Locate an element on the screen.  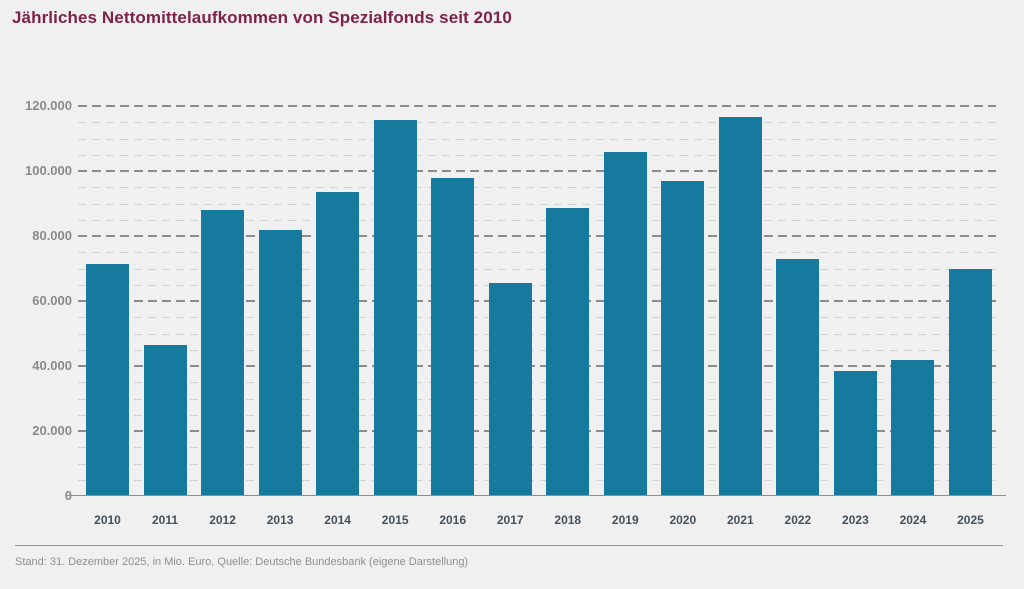
x-tick-label-2020: 2020 is located at coordinates (683, 520).